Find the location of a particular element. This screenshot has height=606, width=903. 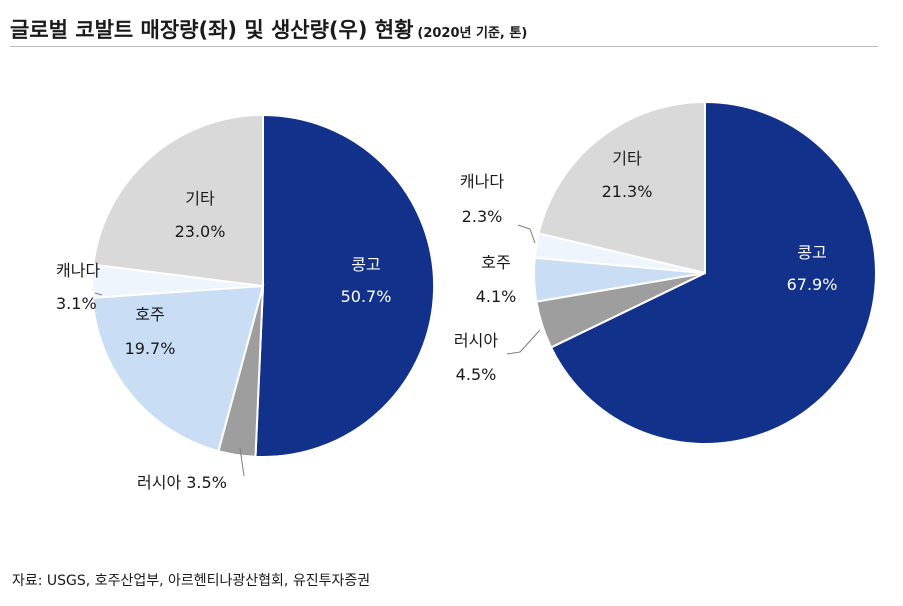

title-divider is located at coordinates (444, 46).